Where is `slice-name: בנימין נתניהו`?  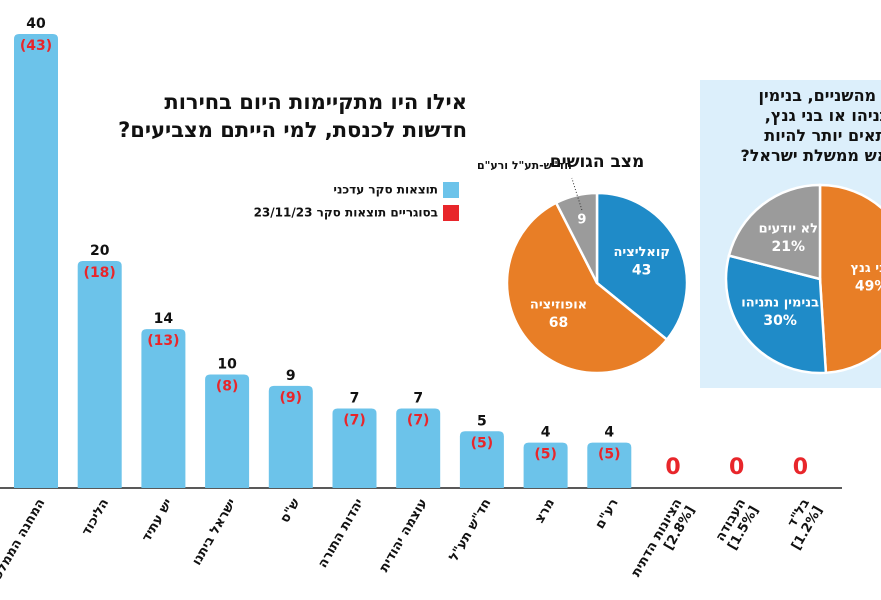
slice-name: בנימין נתניהו is located at coordinates (780, 302).